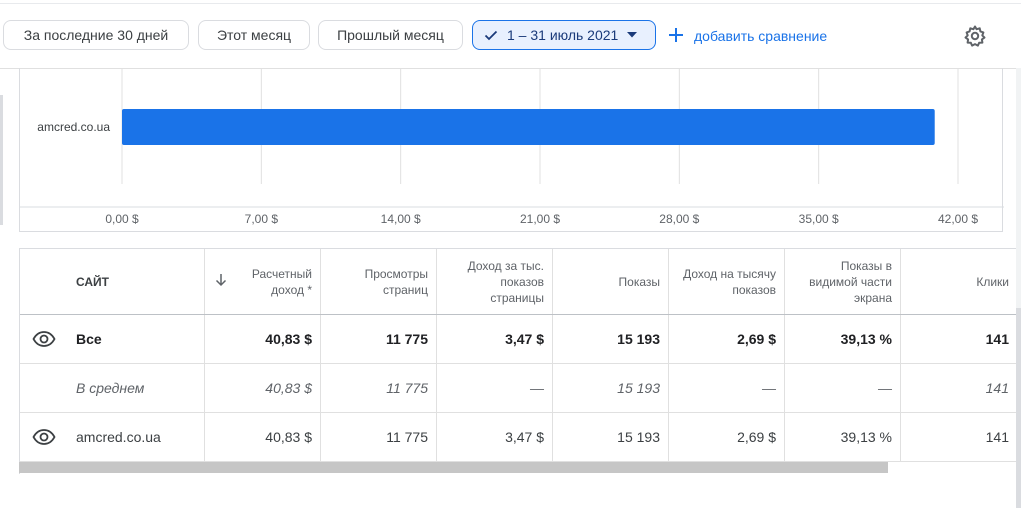 The width and height of the screenshot is (1021, 508). Describe the element at coordinates (540, 219) in the screenshot. I see `x-tick-label: 21,00 $` at that location.